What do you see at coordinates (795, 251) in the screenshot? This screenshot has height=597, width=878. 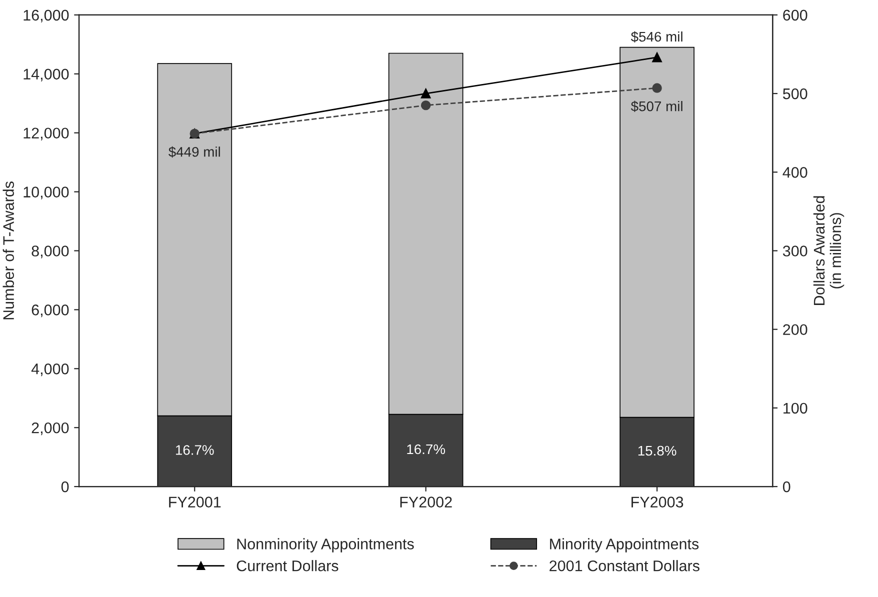 I see `y2-tick-label: 300` at bounding box center [795, 251].